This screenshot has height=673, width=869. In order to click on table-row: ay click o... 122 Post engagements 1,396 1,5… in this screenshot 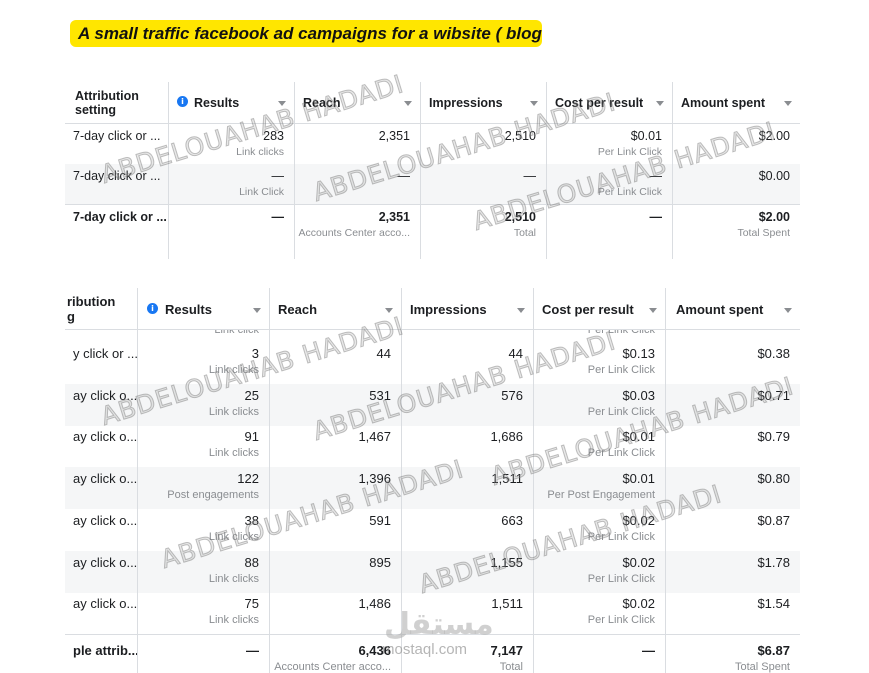, I will do `click(432, 488)`.